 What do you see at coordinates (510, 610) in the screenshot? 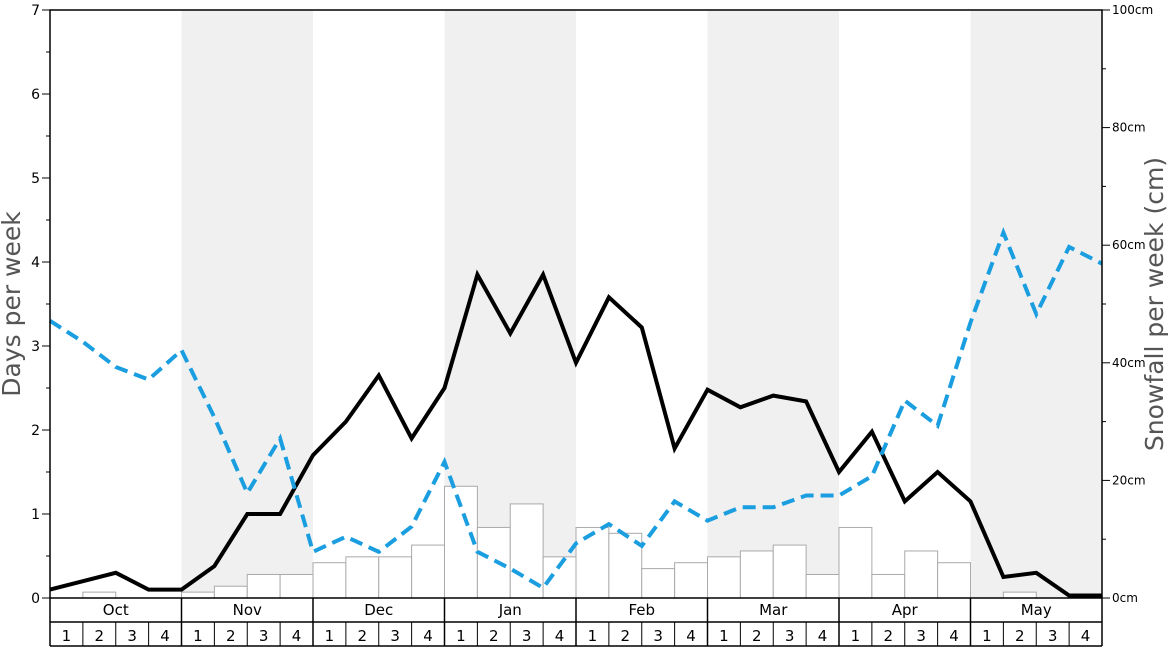
I see `month-label: Jan` at bounding box center [510, 610].